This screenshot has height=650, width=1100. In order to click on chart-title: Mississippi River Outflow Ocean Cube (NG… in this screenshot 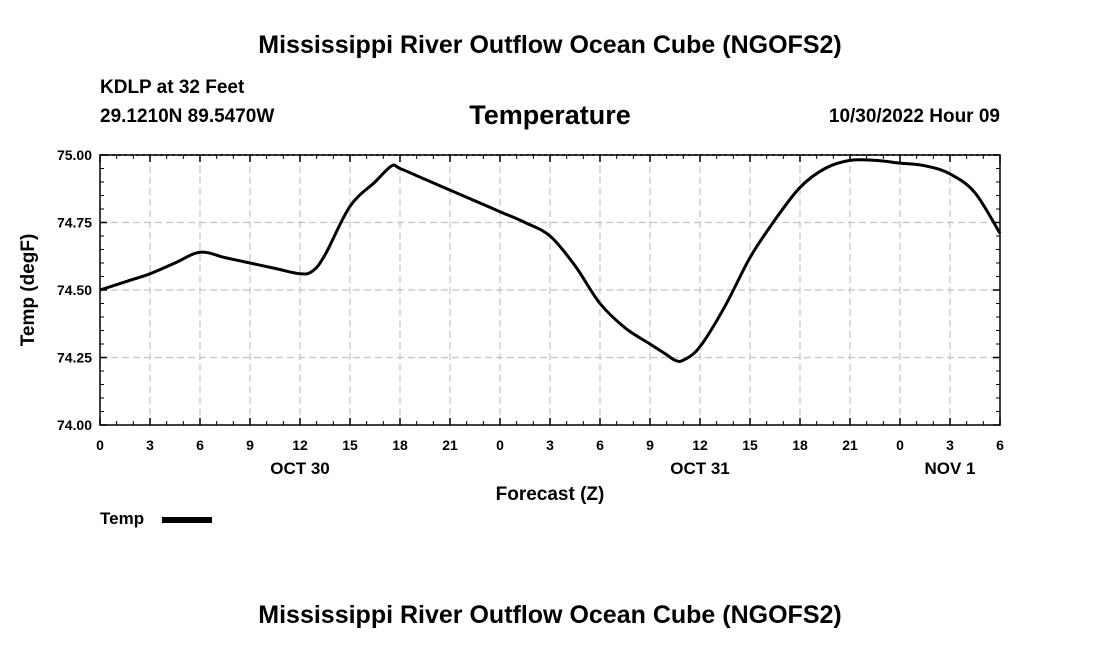, I will do `click(550, 45)`.